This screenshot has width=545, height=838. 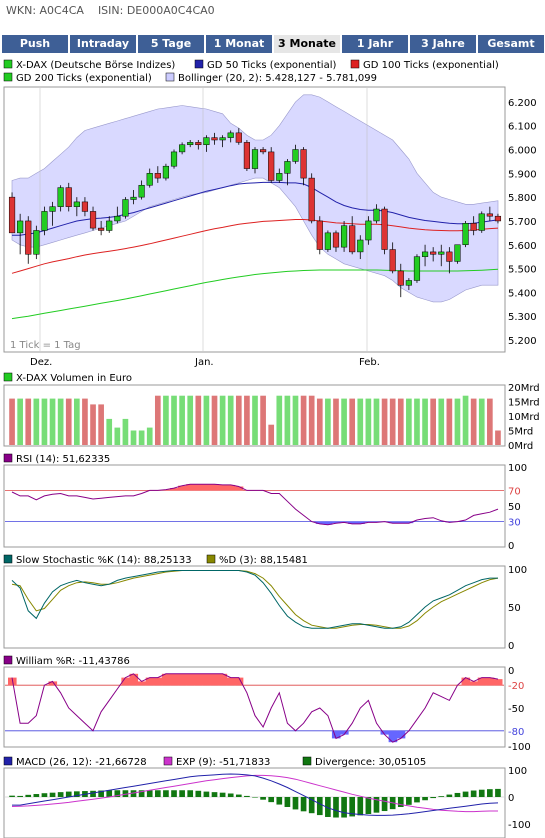 What do you see at coordinates (8, 458) in the screenshot?
I see `rsi-legend-swatch` at bounding box center [8, 458].